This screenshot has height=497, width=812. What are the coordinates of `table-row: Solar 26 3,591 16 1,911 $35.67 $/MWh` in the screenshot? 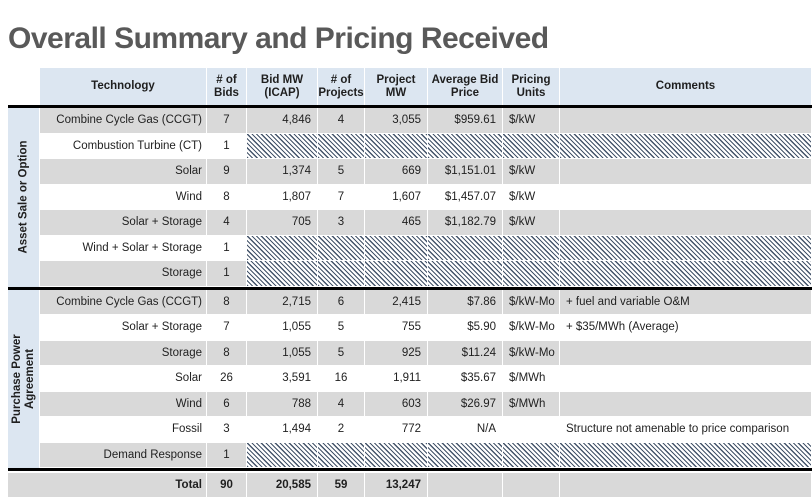 It's located at (426, 379).